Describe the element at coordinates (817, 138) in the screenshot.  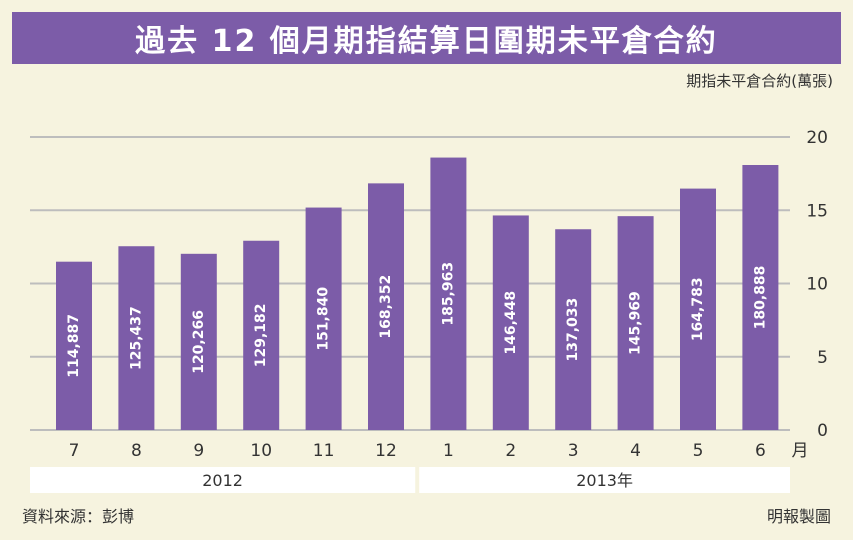
I see `y-tick-label: 20` at that location.